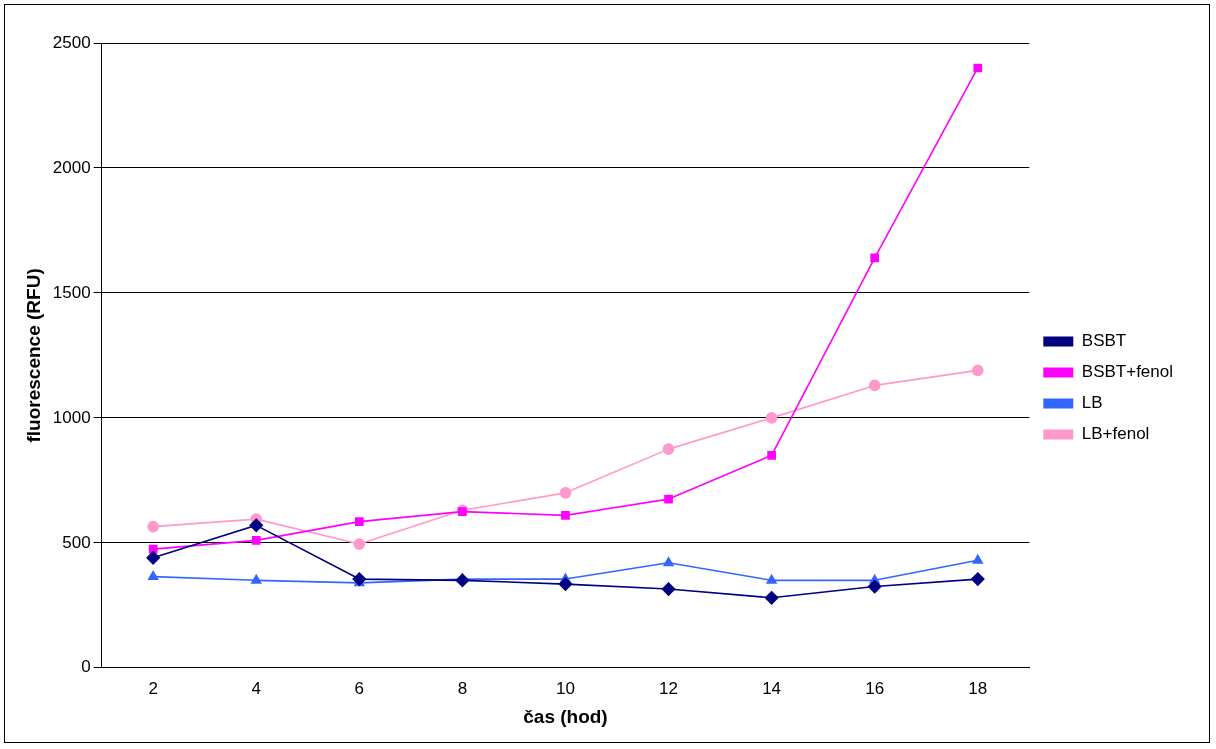 The width and height of the screenshot is (1216, 749). What do you see at coordinates (565, 688) in the screenshot?
I see `x-tick-label: 10` at bounding box center [565, 688].